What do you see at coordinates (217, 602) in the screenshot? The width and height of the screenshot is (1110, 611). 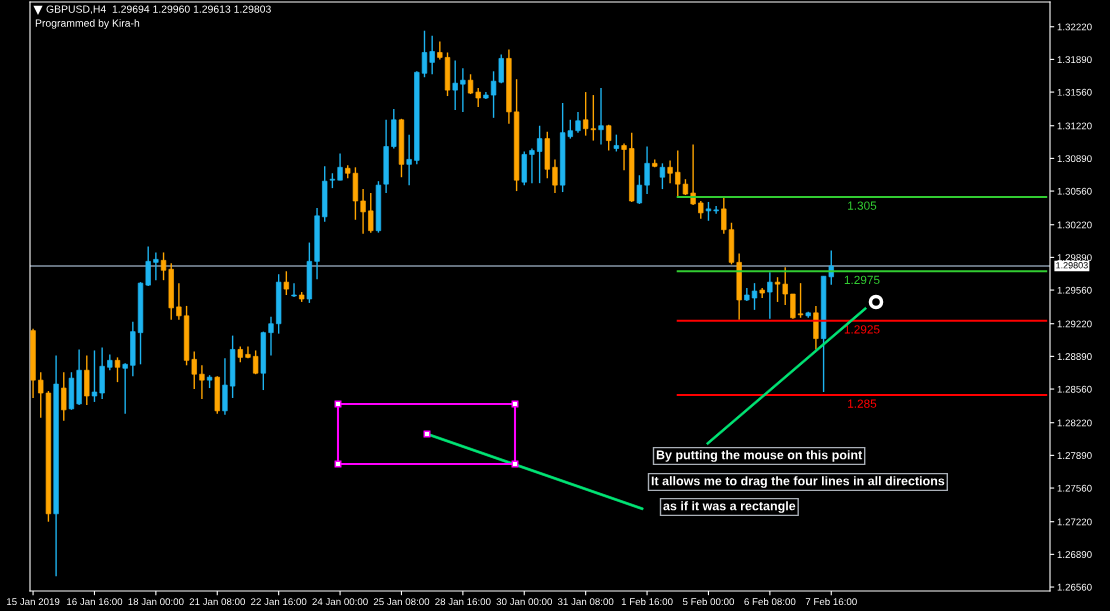 I see `x-tick-label: 21 Jan 08:00` at bounding box center [217, 602].